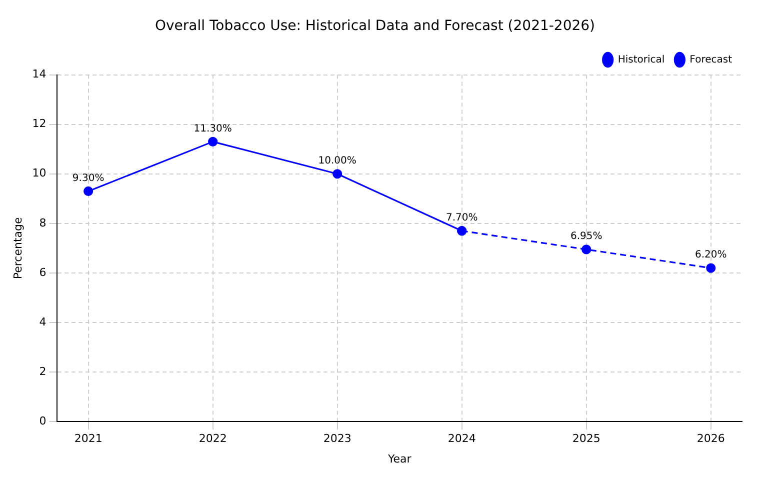 This screenshot has width=762, height=478. What do you see at coordinates (42, 371) in the screenshot?
I see `y-tick-label: 2` at bounding box center [42, 371].